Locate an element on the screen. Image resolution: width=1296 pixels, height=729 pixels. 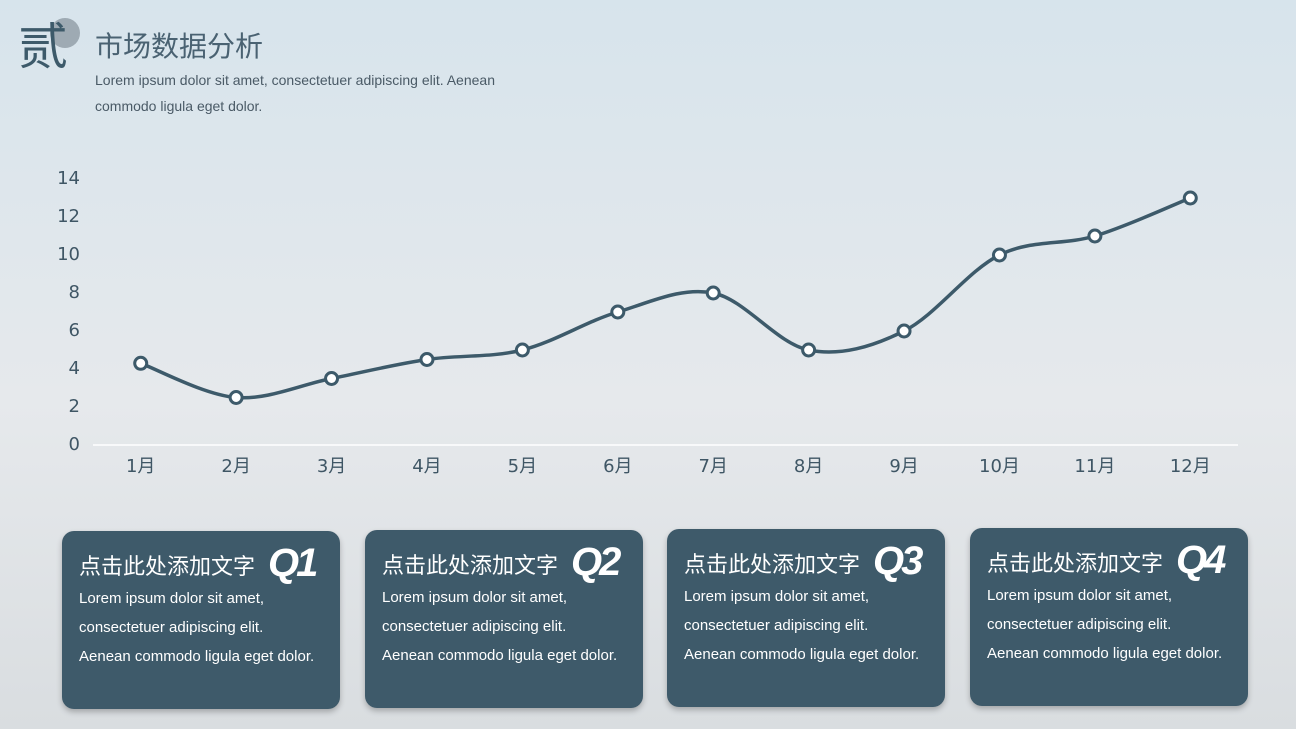
card-label: Q1 is located at coordinates (293, 563).